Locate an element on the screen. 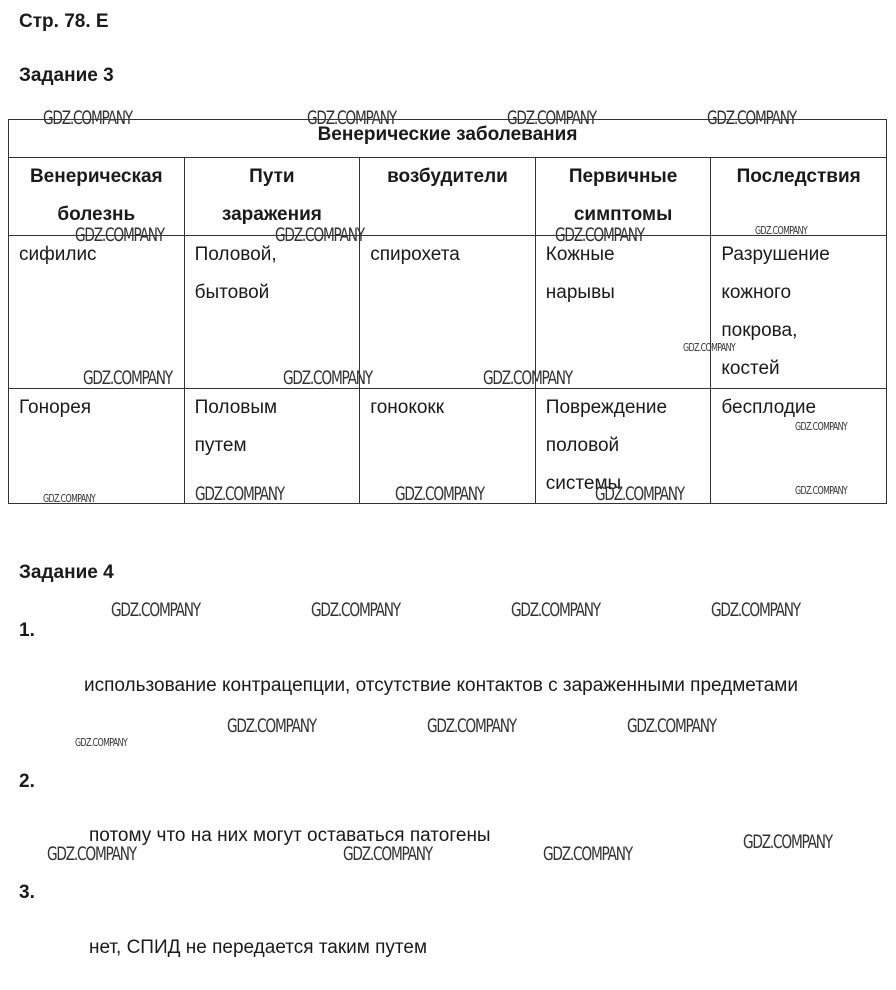 Image resolution: width=896 pixels, height=990 pixels. table-cell: Разрушение кожного покрова, костей is located at coordinates (798, 312).